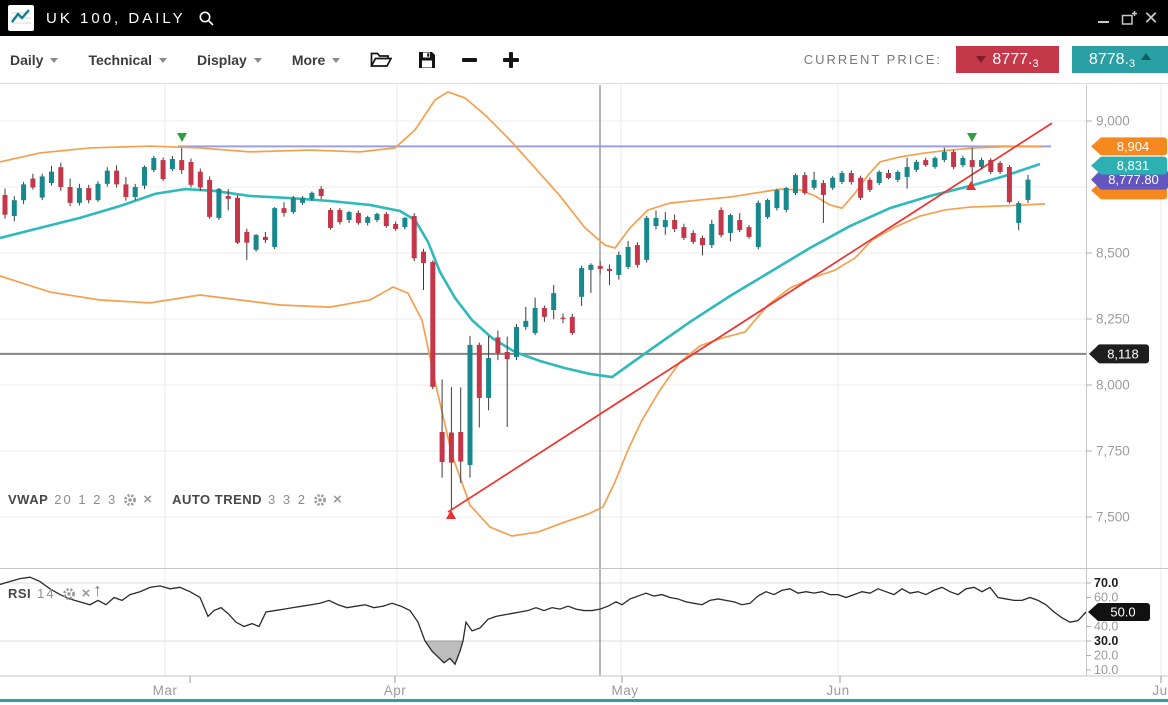 The height and width of the screenshot is (705, 1168). I want to click on rsi-params: 14, so click(46, 593).